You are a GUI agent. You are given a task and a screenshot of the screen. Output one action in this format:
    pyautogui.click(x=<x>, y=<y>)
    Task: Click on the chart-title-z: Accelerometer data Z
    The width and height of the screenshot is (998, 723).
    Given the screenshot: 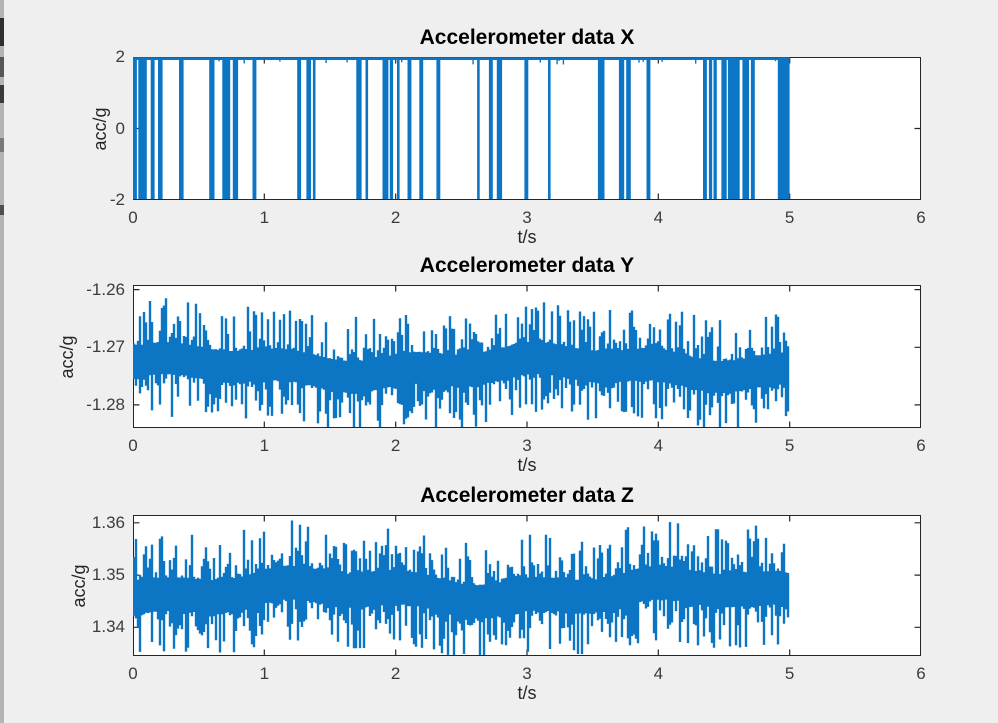 What is the action you would take?
    pyautogui.click(x=527, y=495)
    